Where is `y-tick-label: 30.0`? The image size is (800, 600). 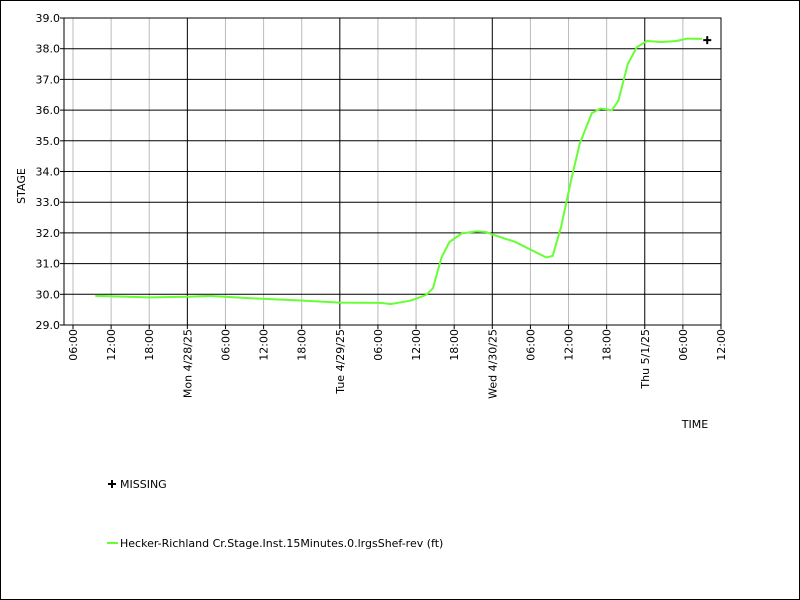 y-tick-label: 30.0 is located at coordinates (48, 294).